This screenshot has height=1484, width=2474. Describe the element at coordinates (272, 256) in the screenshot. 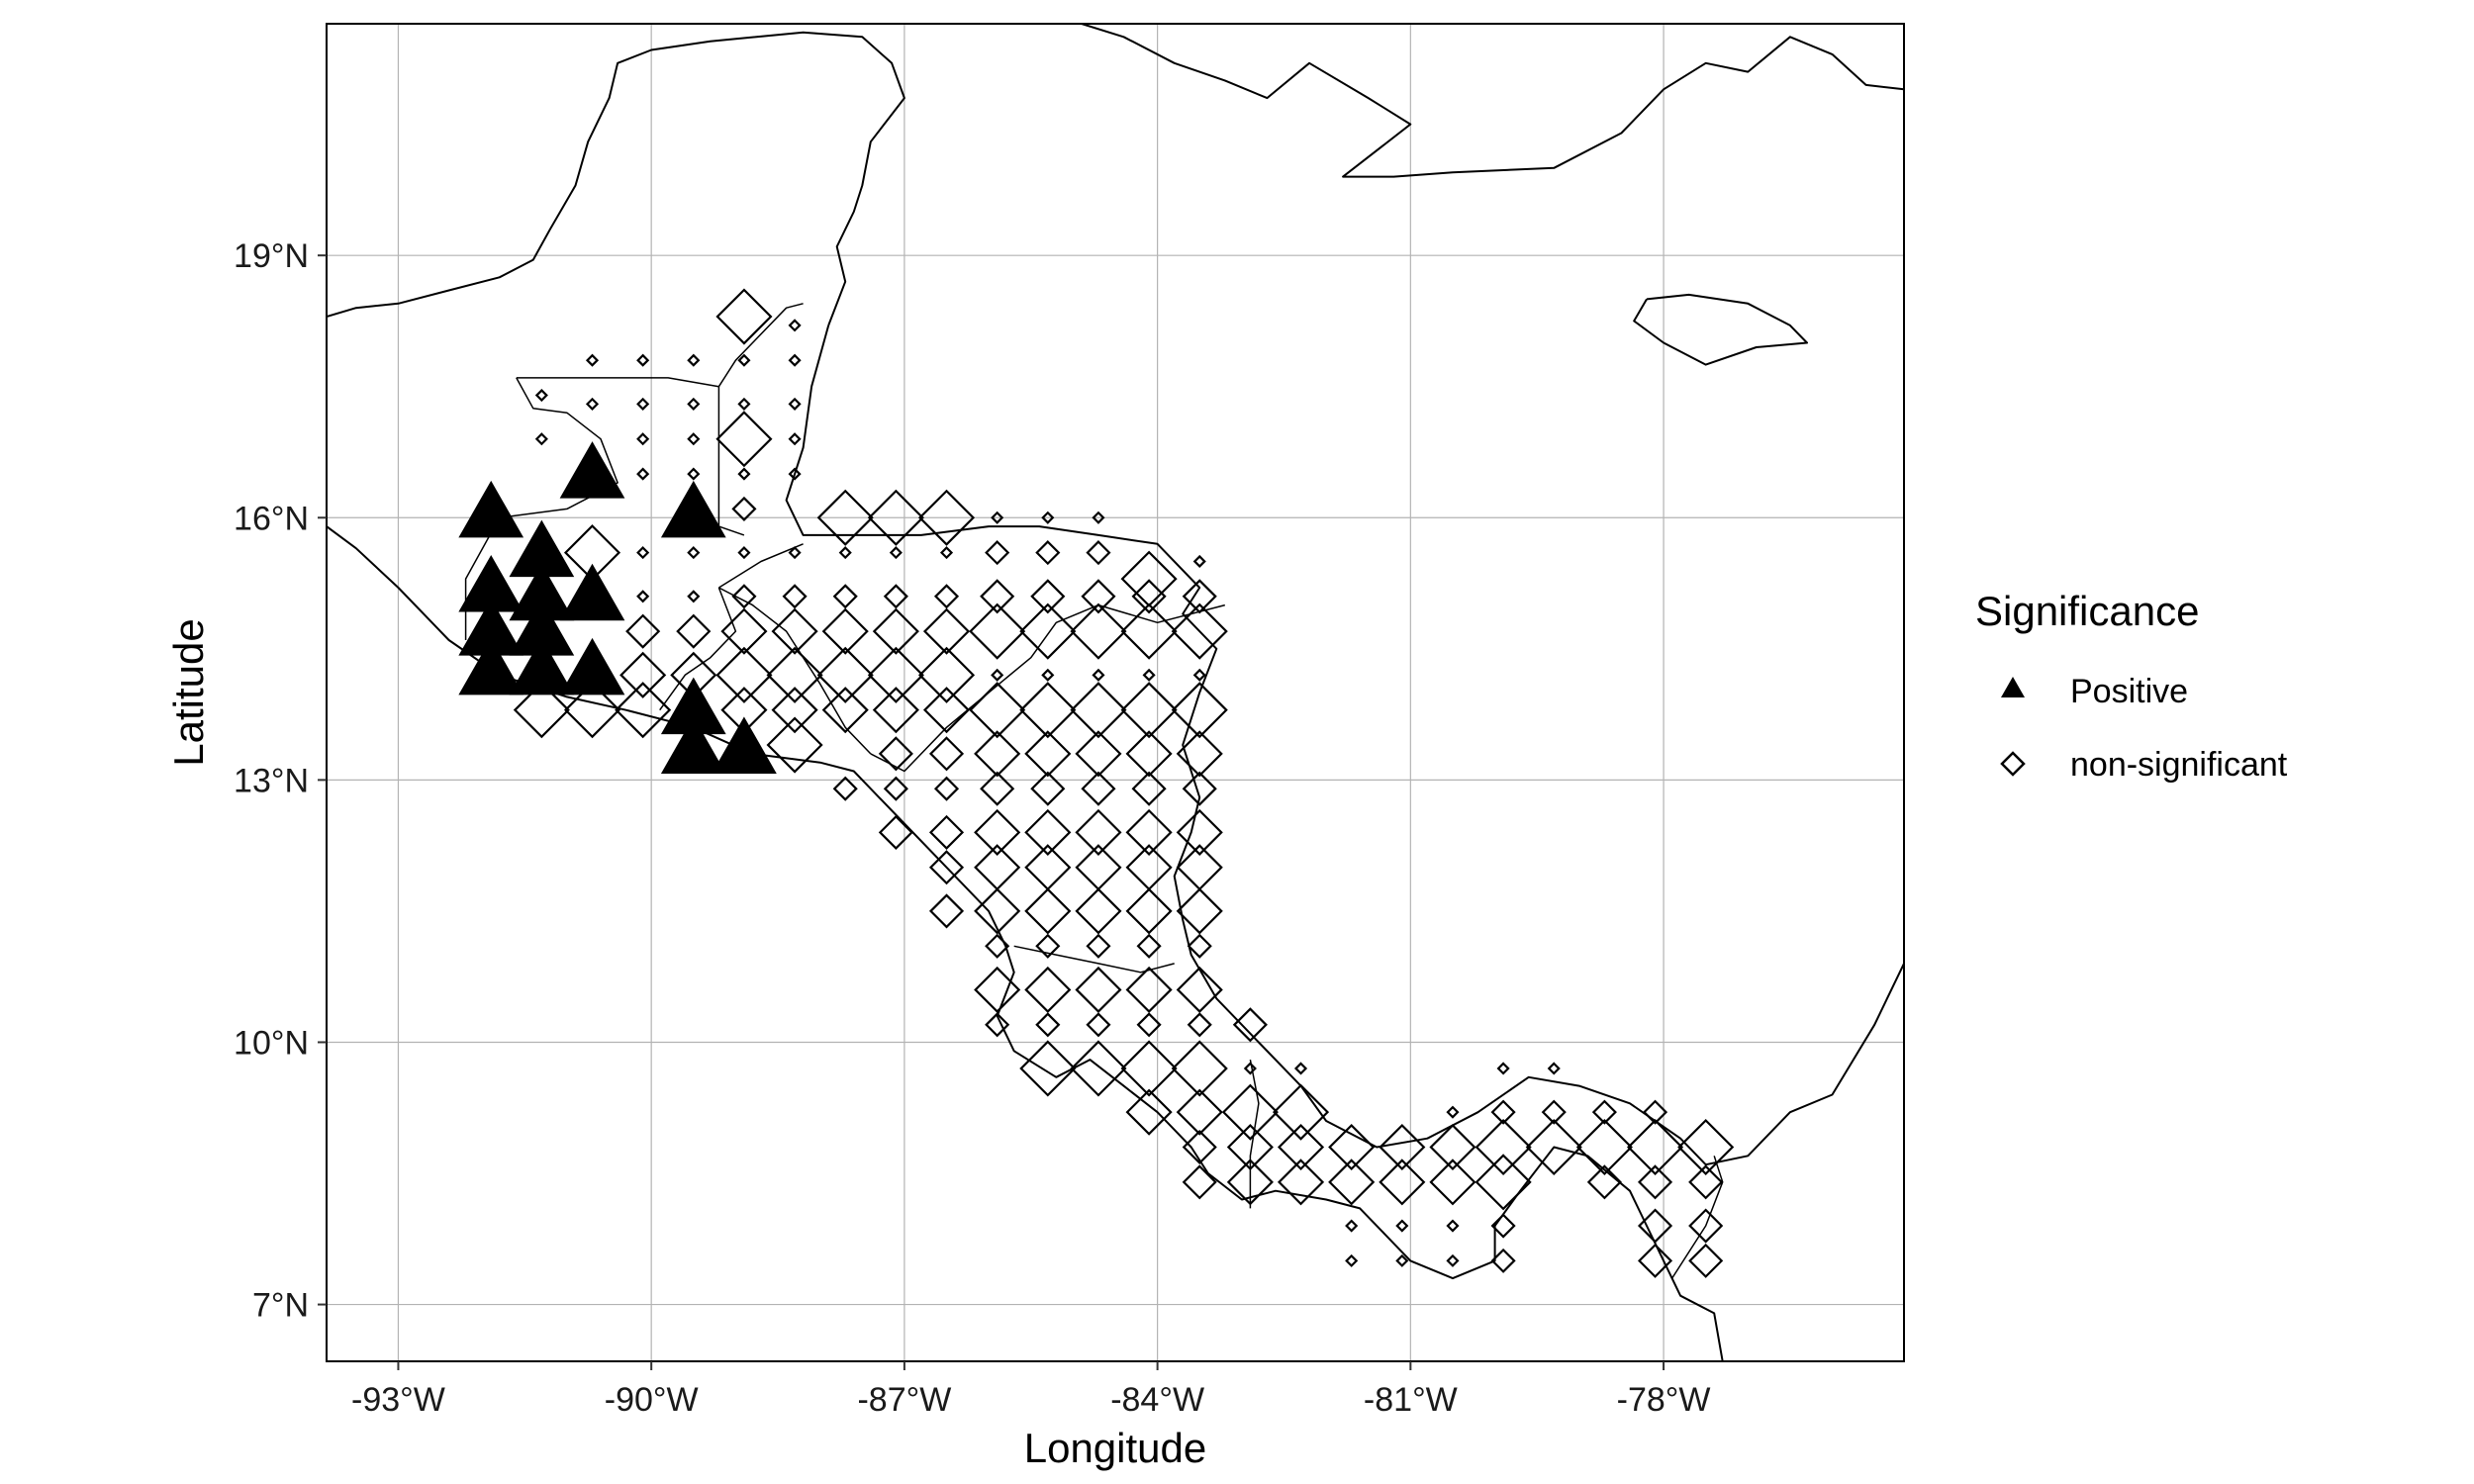

I see `y-tick-label: 19°N` at that location.